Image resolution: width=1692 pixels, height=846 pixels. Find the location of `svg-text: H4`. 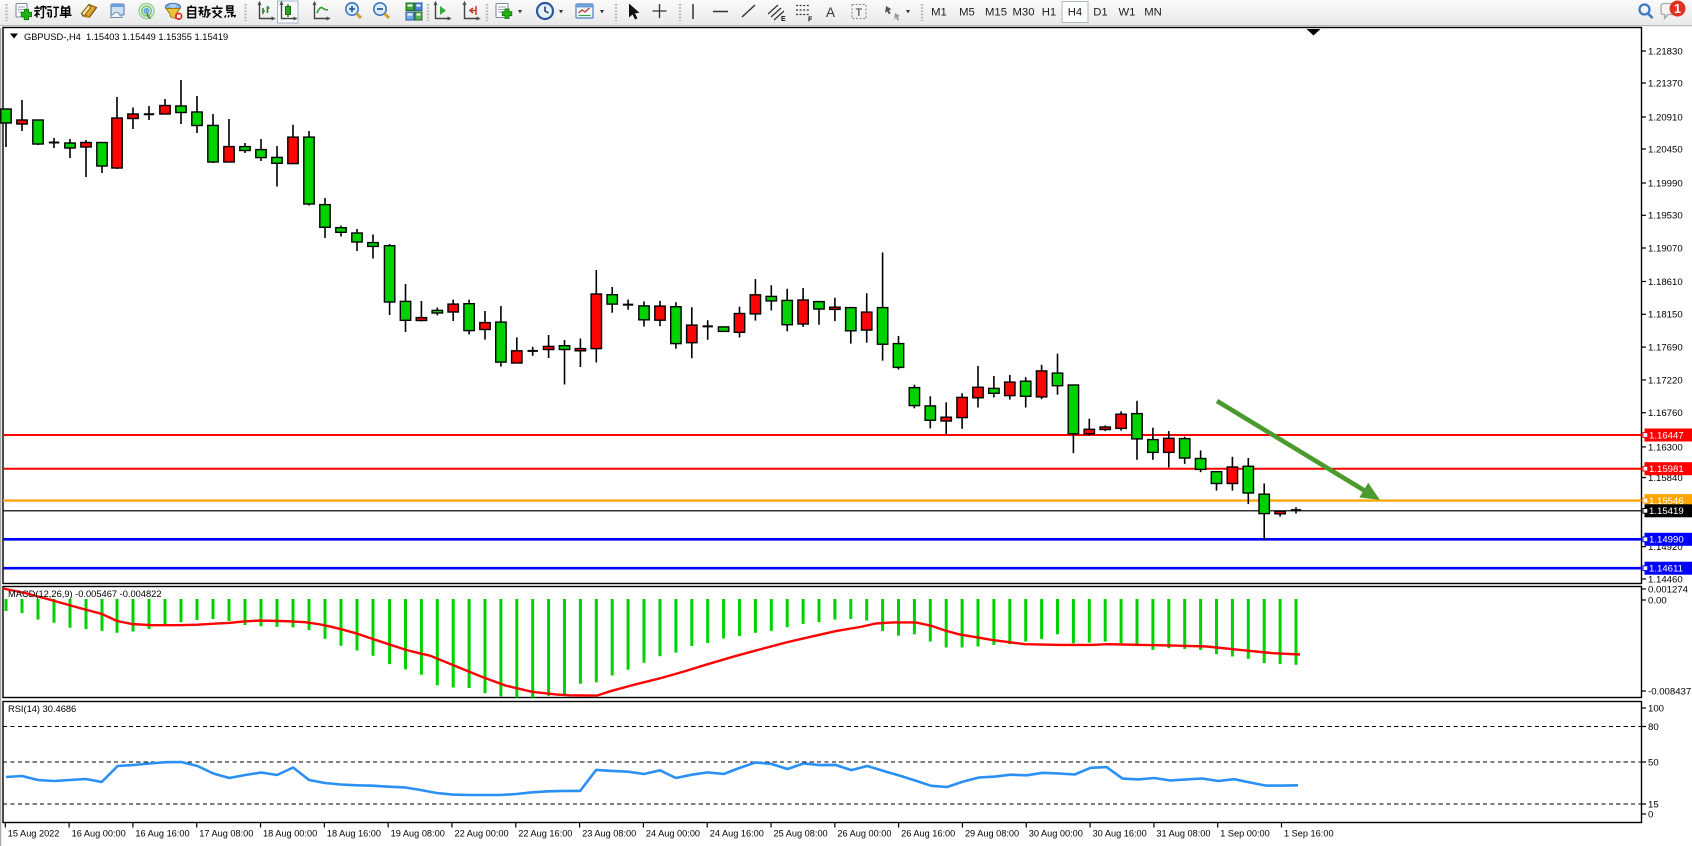

svg-text: H4 is located at coordinates (1075, 13).